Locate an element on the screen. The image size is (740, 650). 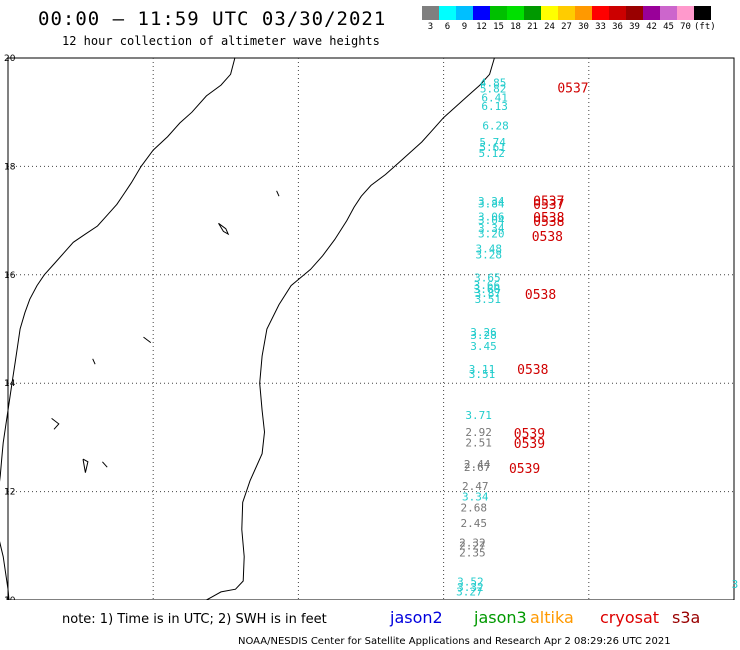
color-scale-label: 12 is located at coordinates (481, 27).